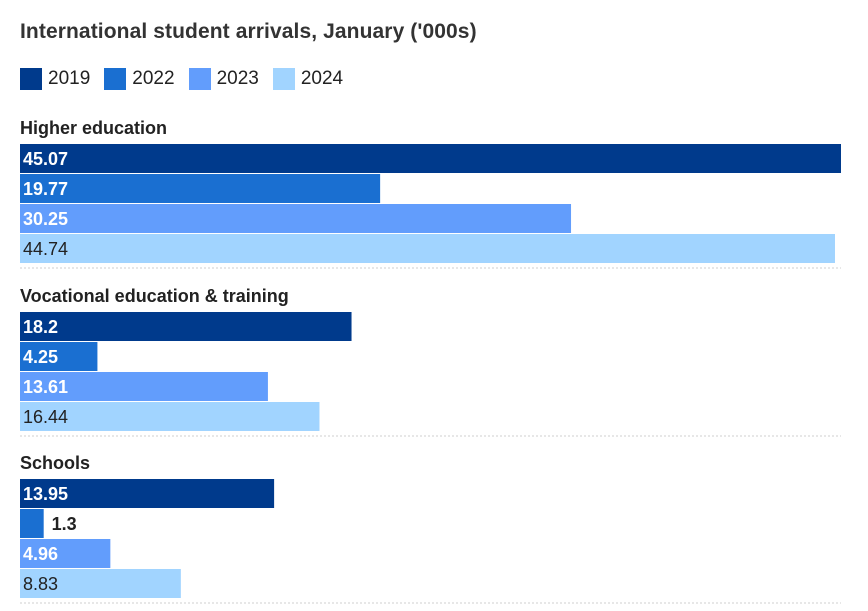 This screenshot has width=868, height=611. What do you see at coordinates (237, 78) in the screenshot?
I see `legend-label-2023: 2023` at bounding box center [237, 78].